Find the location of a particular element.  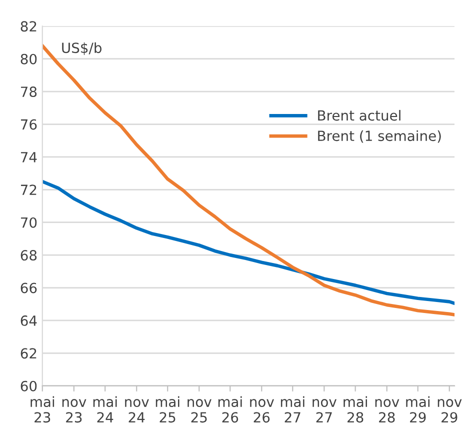

y-tick-label: 70 is located at coordinates (28, 222).